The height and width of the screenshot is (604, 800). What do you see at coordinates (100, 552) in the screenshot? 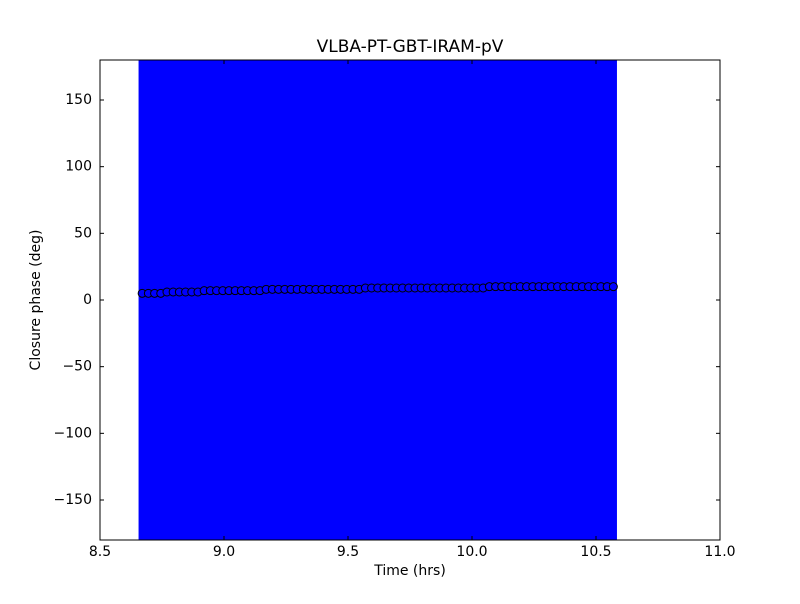
I see `x-tick-label: 8.5` at bounding box center [100, 552].